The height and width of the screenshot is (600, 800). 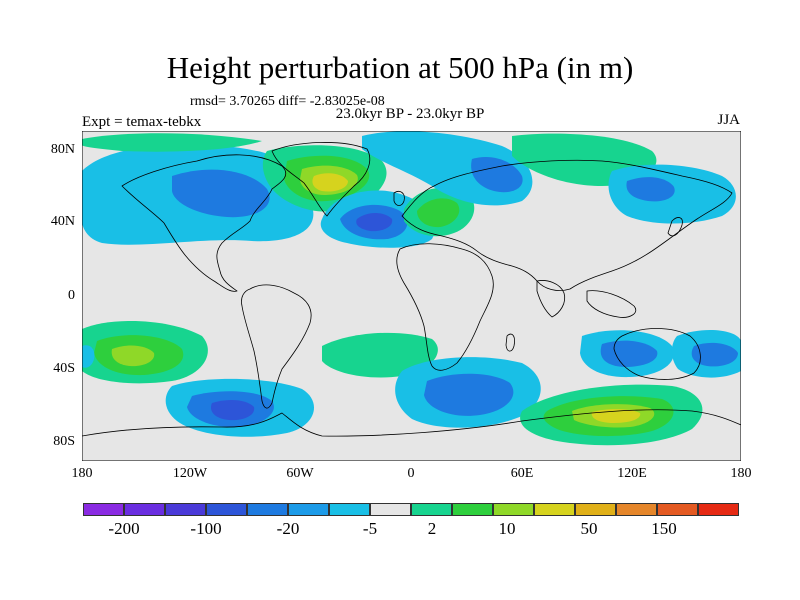 What do you see at coordinates (190, 473) in the screenshot?
I see `lon-label-120w: 120W` at bounding box center [190, 473].